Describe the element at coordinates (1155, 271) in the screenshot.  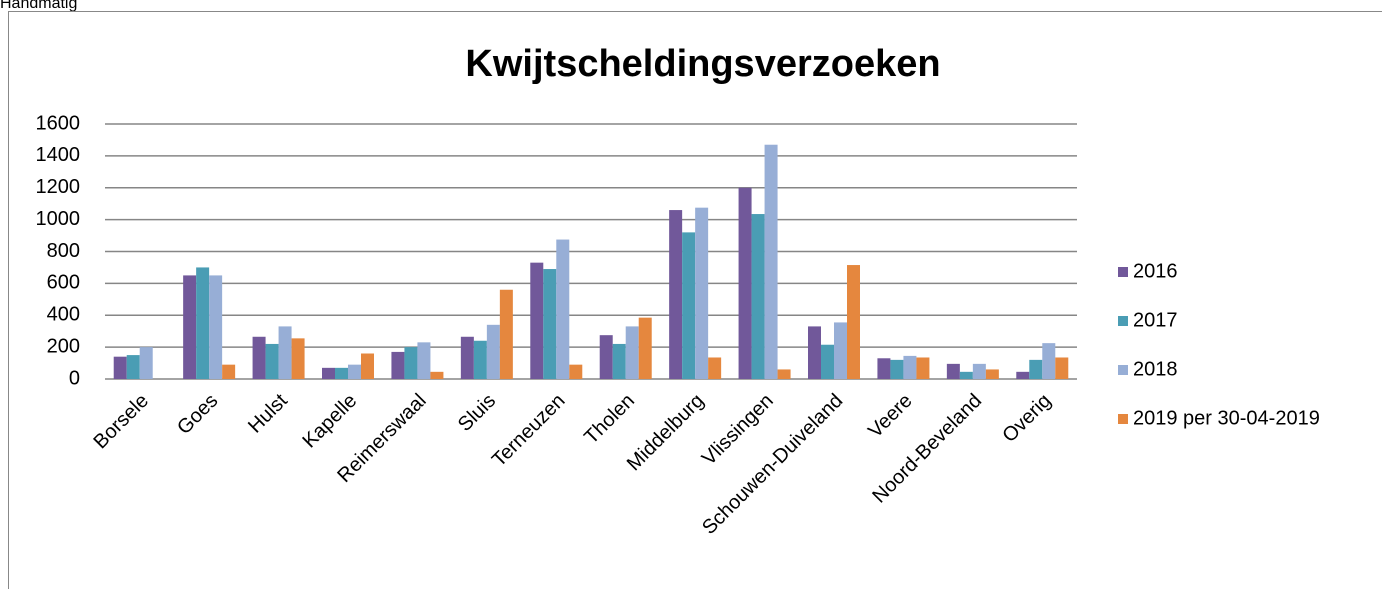
I see `legend-label: 2016` at that location.